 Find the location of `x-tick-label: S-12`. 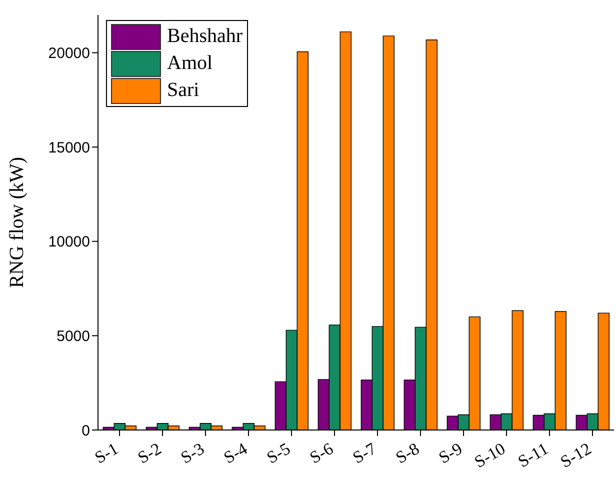

x-tick-label: S-12 is located at coordinates (575, 455).